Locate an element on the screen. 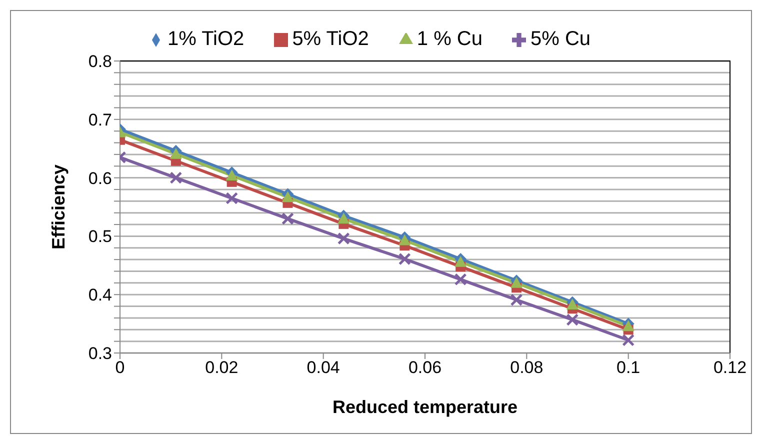 The image size is (762, 444). x-tick-label: 0.06 is located at coordinates (425, 368).